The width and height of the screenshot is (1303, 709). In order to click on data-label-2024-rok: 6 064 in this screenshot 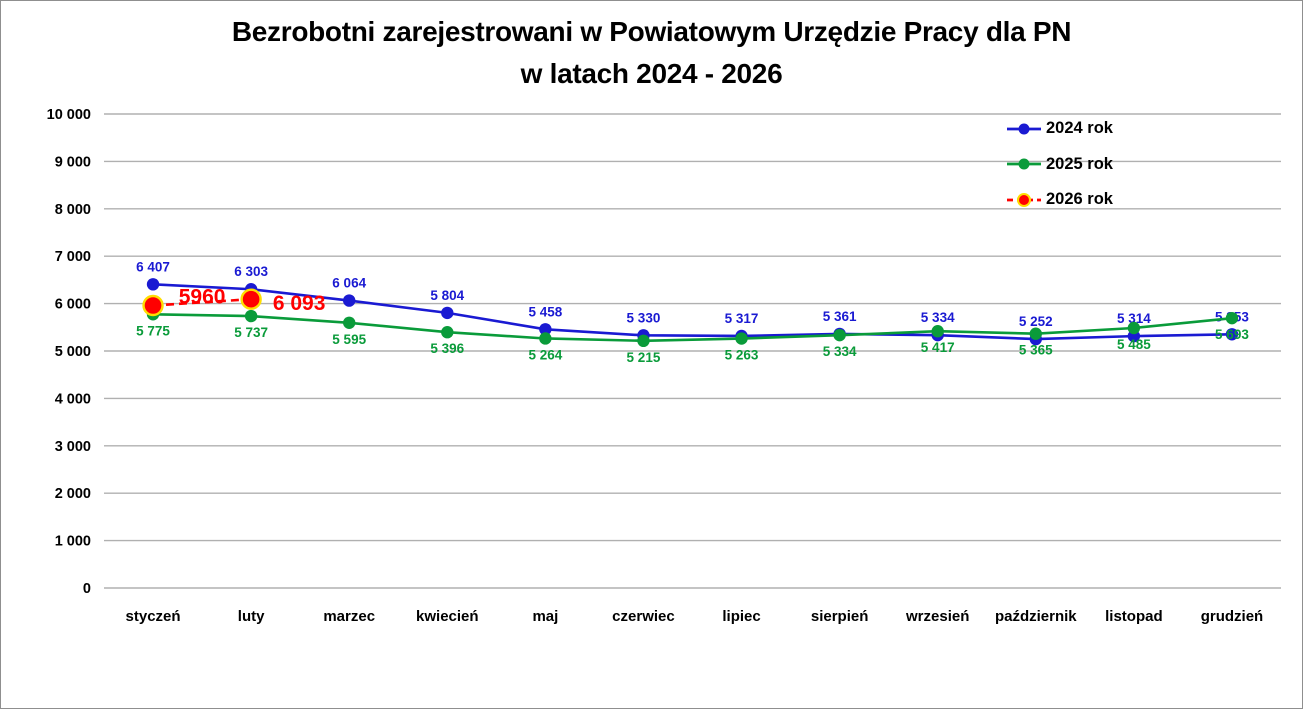, I will do `click(349, 283)`.